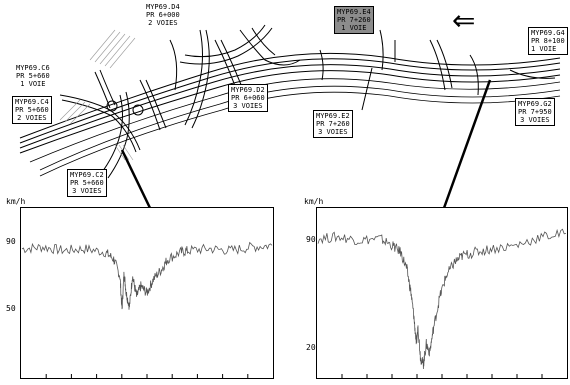 This screenshot has width=570, height=385. I want to click on left-chart-unit: km/h, so click(16, 201).